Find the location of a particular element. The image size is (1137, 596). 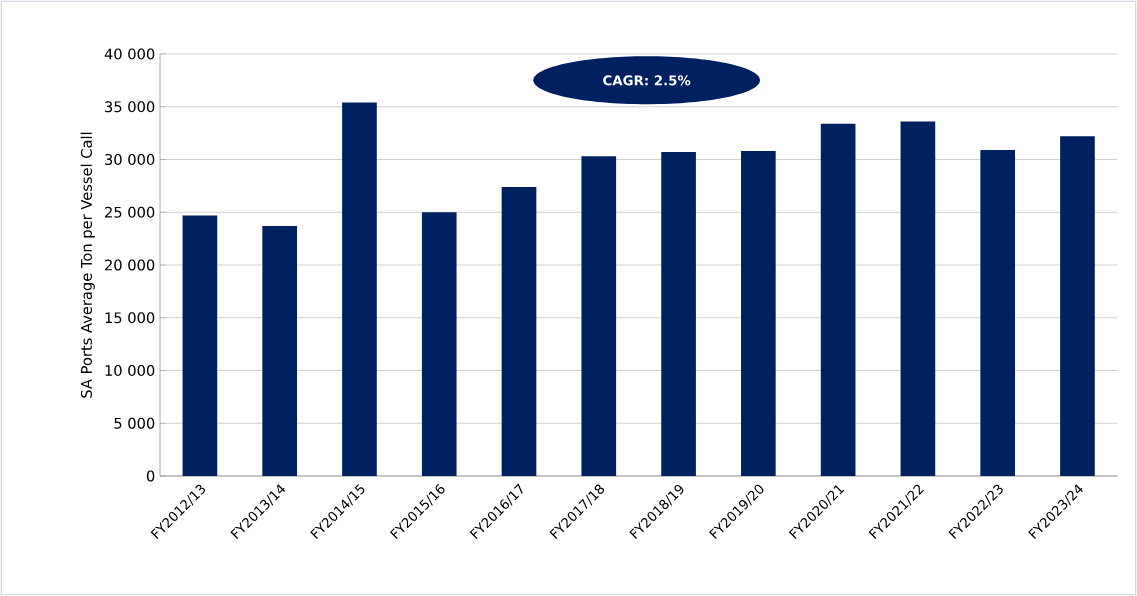

y-axis-title: SA Ports Average Ton per Vessel Call is located at coordinates (87, 265).